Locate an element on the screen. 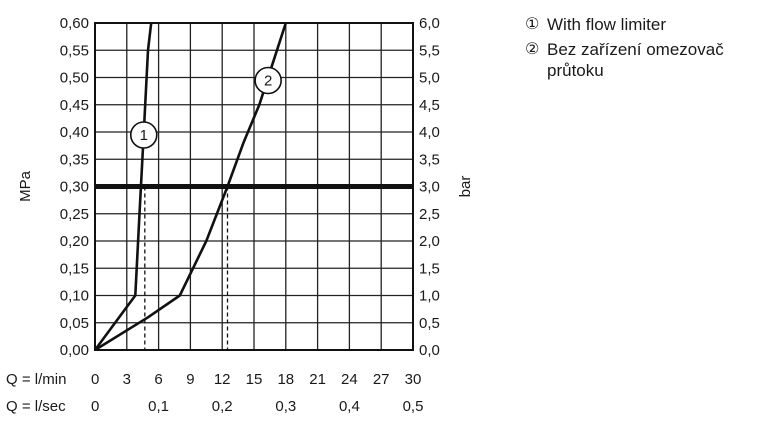 Image resolution: width=780 pixels, height=439 pixels. x-tick-row2-0-4: 0,4 is located at coordinates (349, 406).